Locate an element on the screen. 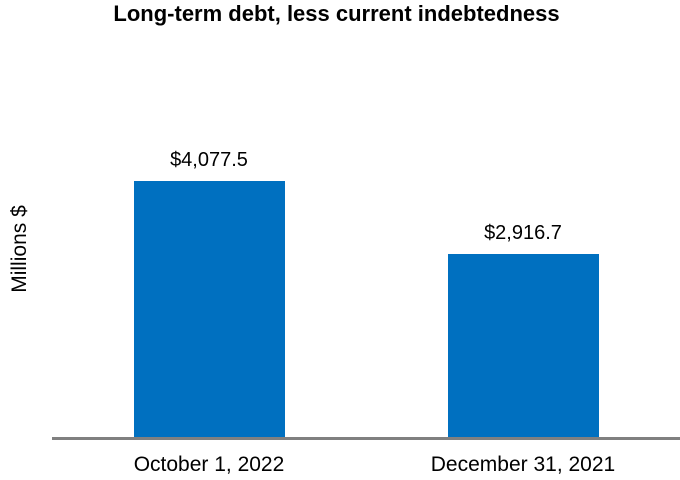 Image resolution: width=680 pixels, height=480 pixels. y-axis-label: Millions $ is located at coordinates (19, 249).